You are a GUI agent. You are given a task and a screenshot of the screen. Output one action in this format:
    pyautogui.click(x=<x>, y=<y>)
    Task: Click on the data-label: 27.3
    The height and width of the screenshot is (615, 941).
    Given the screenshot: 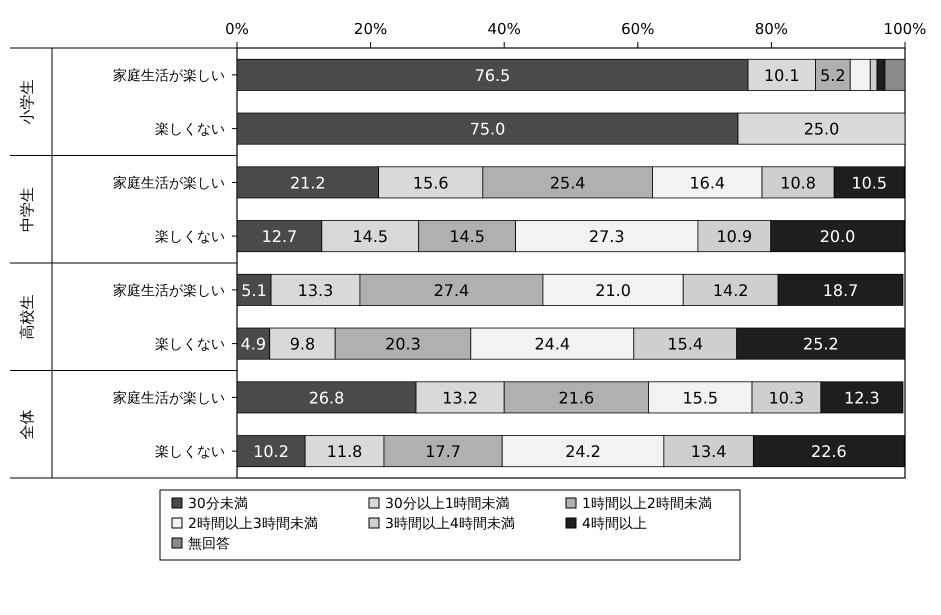 What is the action you would take?
    pyautogui.click(x=606, y=236)
    